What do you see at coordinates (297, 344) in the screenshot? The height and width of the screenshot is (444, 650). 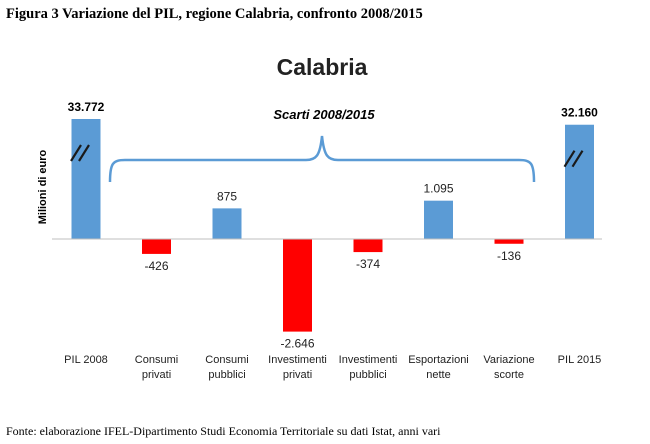 I see `value-label-investimenti-privati: -2.646` at bounding box center [297, 344].